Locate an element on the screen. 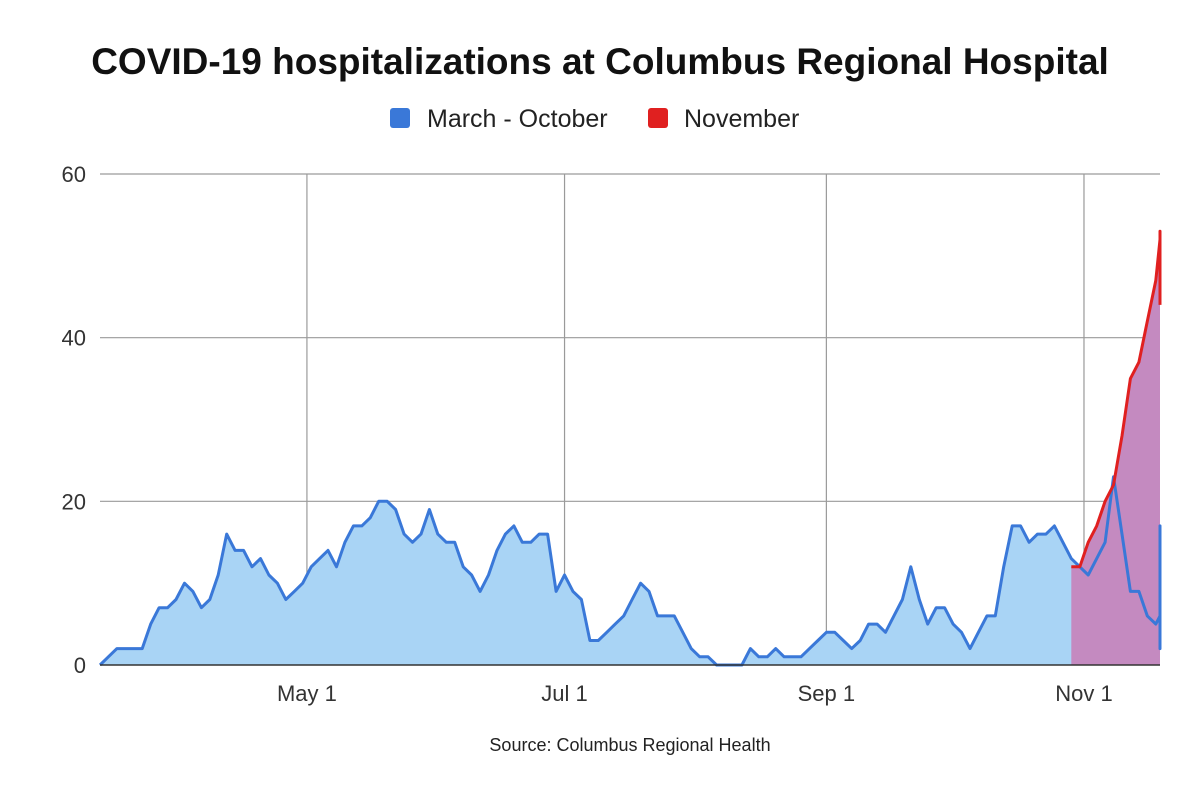 This screenshot has height=796, width=1200. y-axis-ticks: 0 20 40 60 is located at coordinates (74, 420).